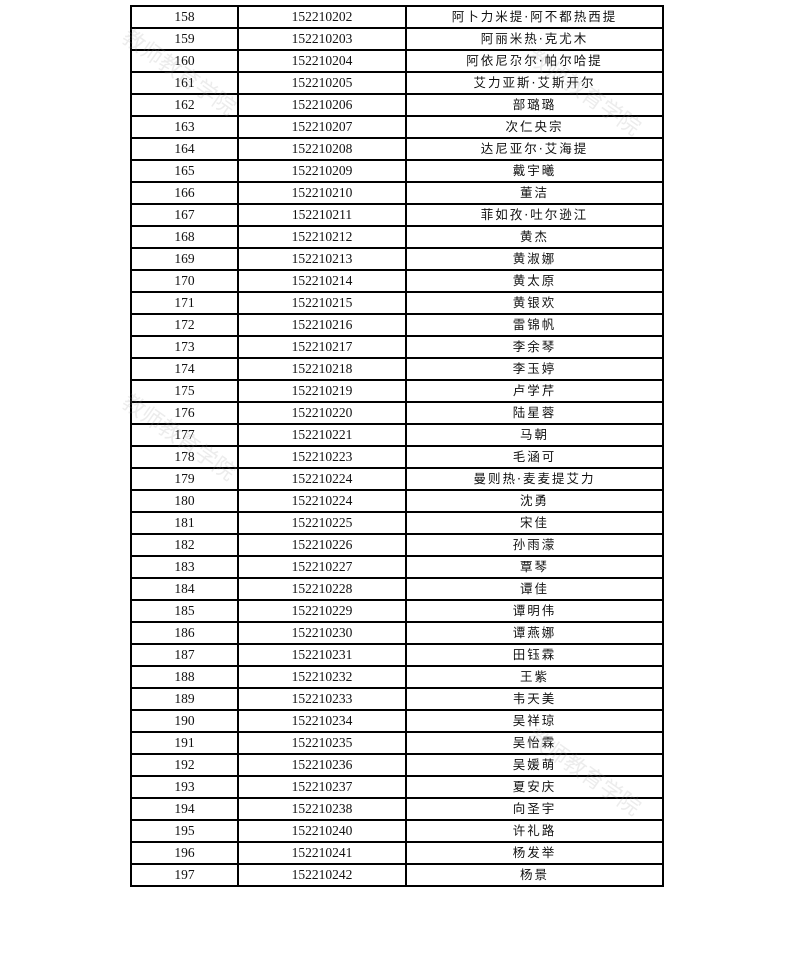  Describe the element at coordinates (397, 721) in the screenshot. I see `table-row: 190 152210234 吴祥琼` at that location.